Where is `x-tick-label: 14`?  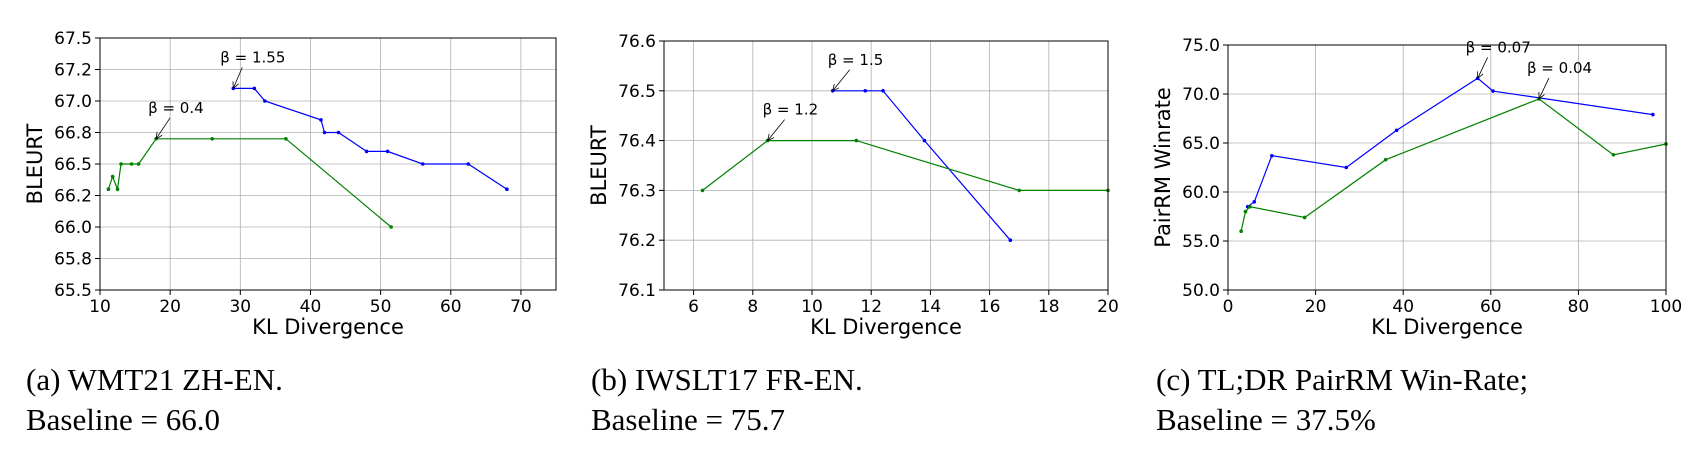 x-tick-label: 14 is located at coordinates (931, 307).